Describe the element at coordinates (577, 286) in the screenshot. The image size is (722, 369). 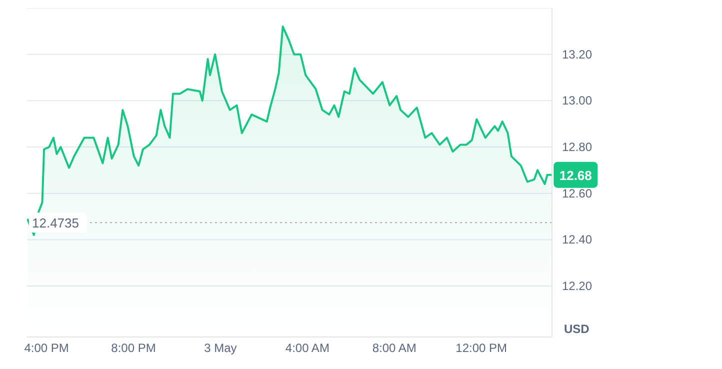
I see `y-tick-label: 12.20` at that location.